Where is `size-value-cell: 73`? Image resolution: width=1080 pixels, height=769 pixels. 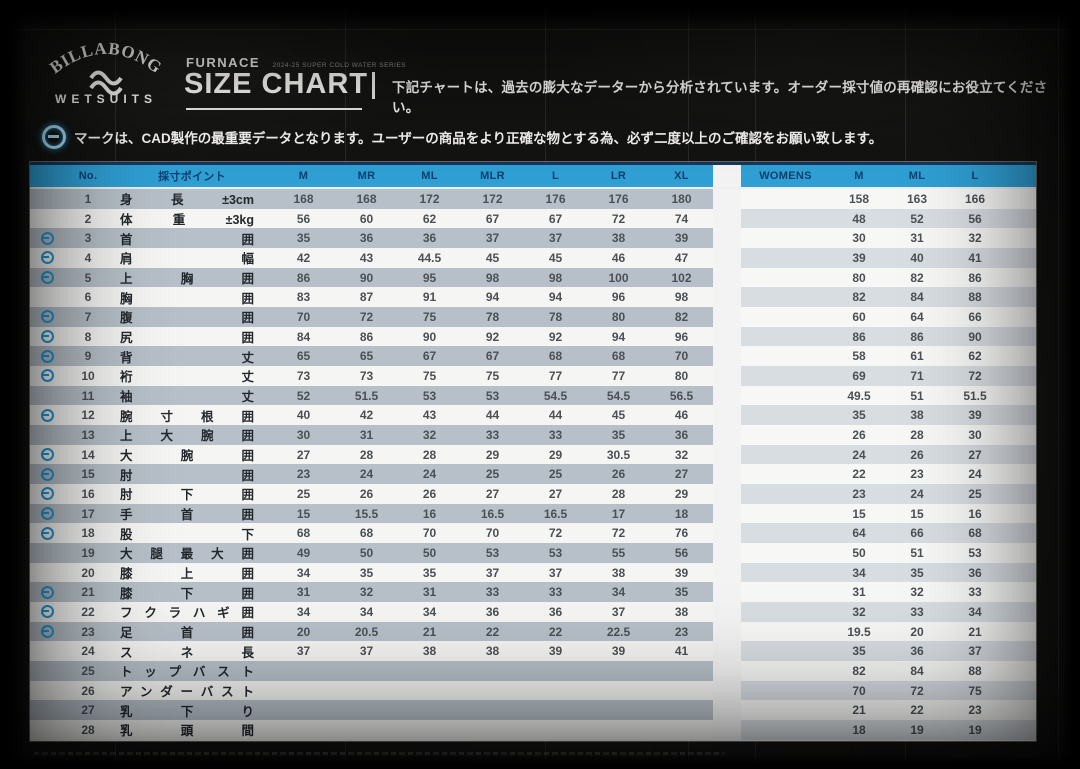
size-value-cell: 73 is located at coordinates (303, 375).